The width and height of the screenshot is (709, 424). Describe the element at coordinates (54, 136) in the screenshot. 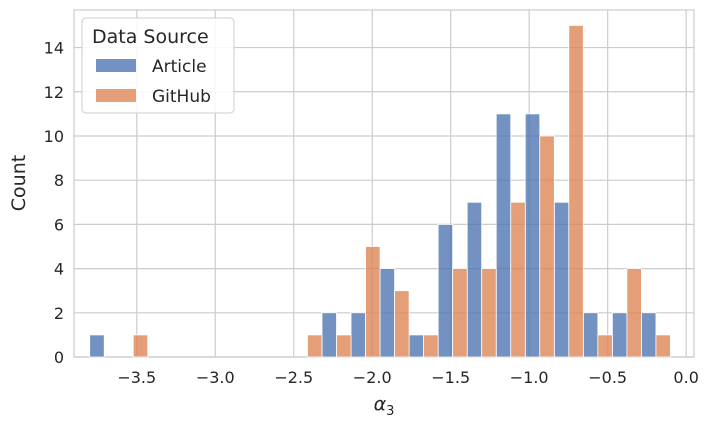

I see `y-tick-label: 10` at that location.